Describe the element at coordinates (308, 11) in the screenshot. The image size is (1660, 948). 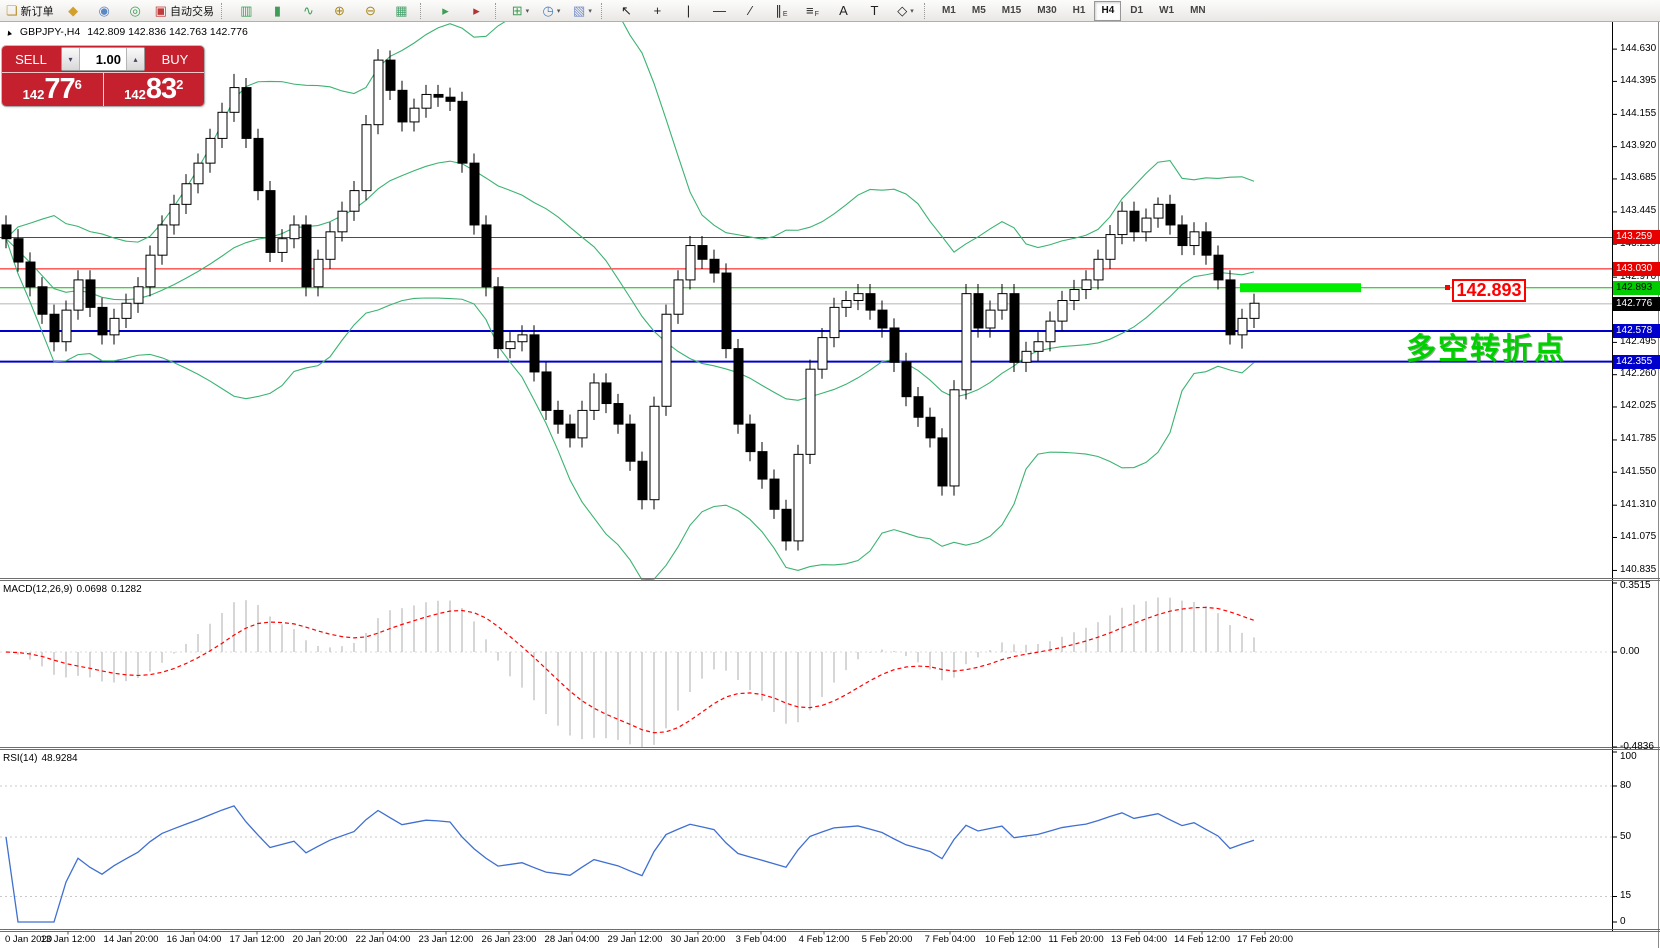
I see `line-chart-button: ∿` at that location.